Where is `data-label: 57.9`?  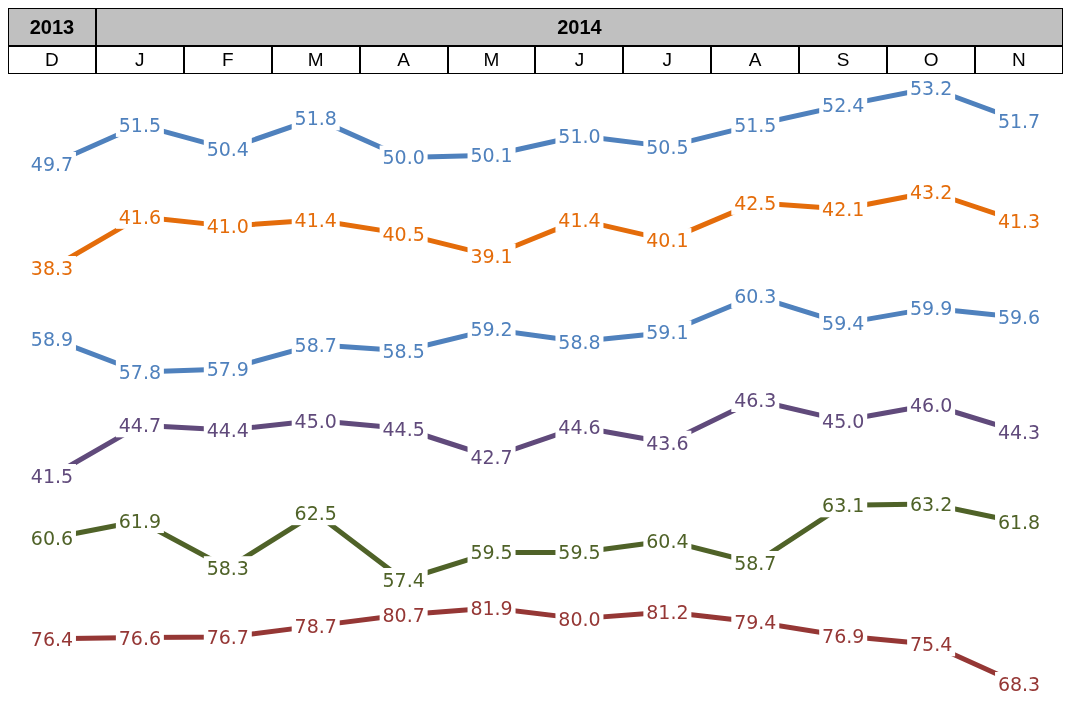
data-label: 57.9 is located at coordinates (227, 368).